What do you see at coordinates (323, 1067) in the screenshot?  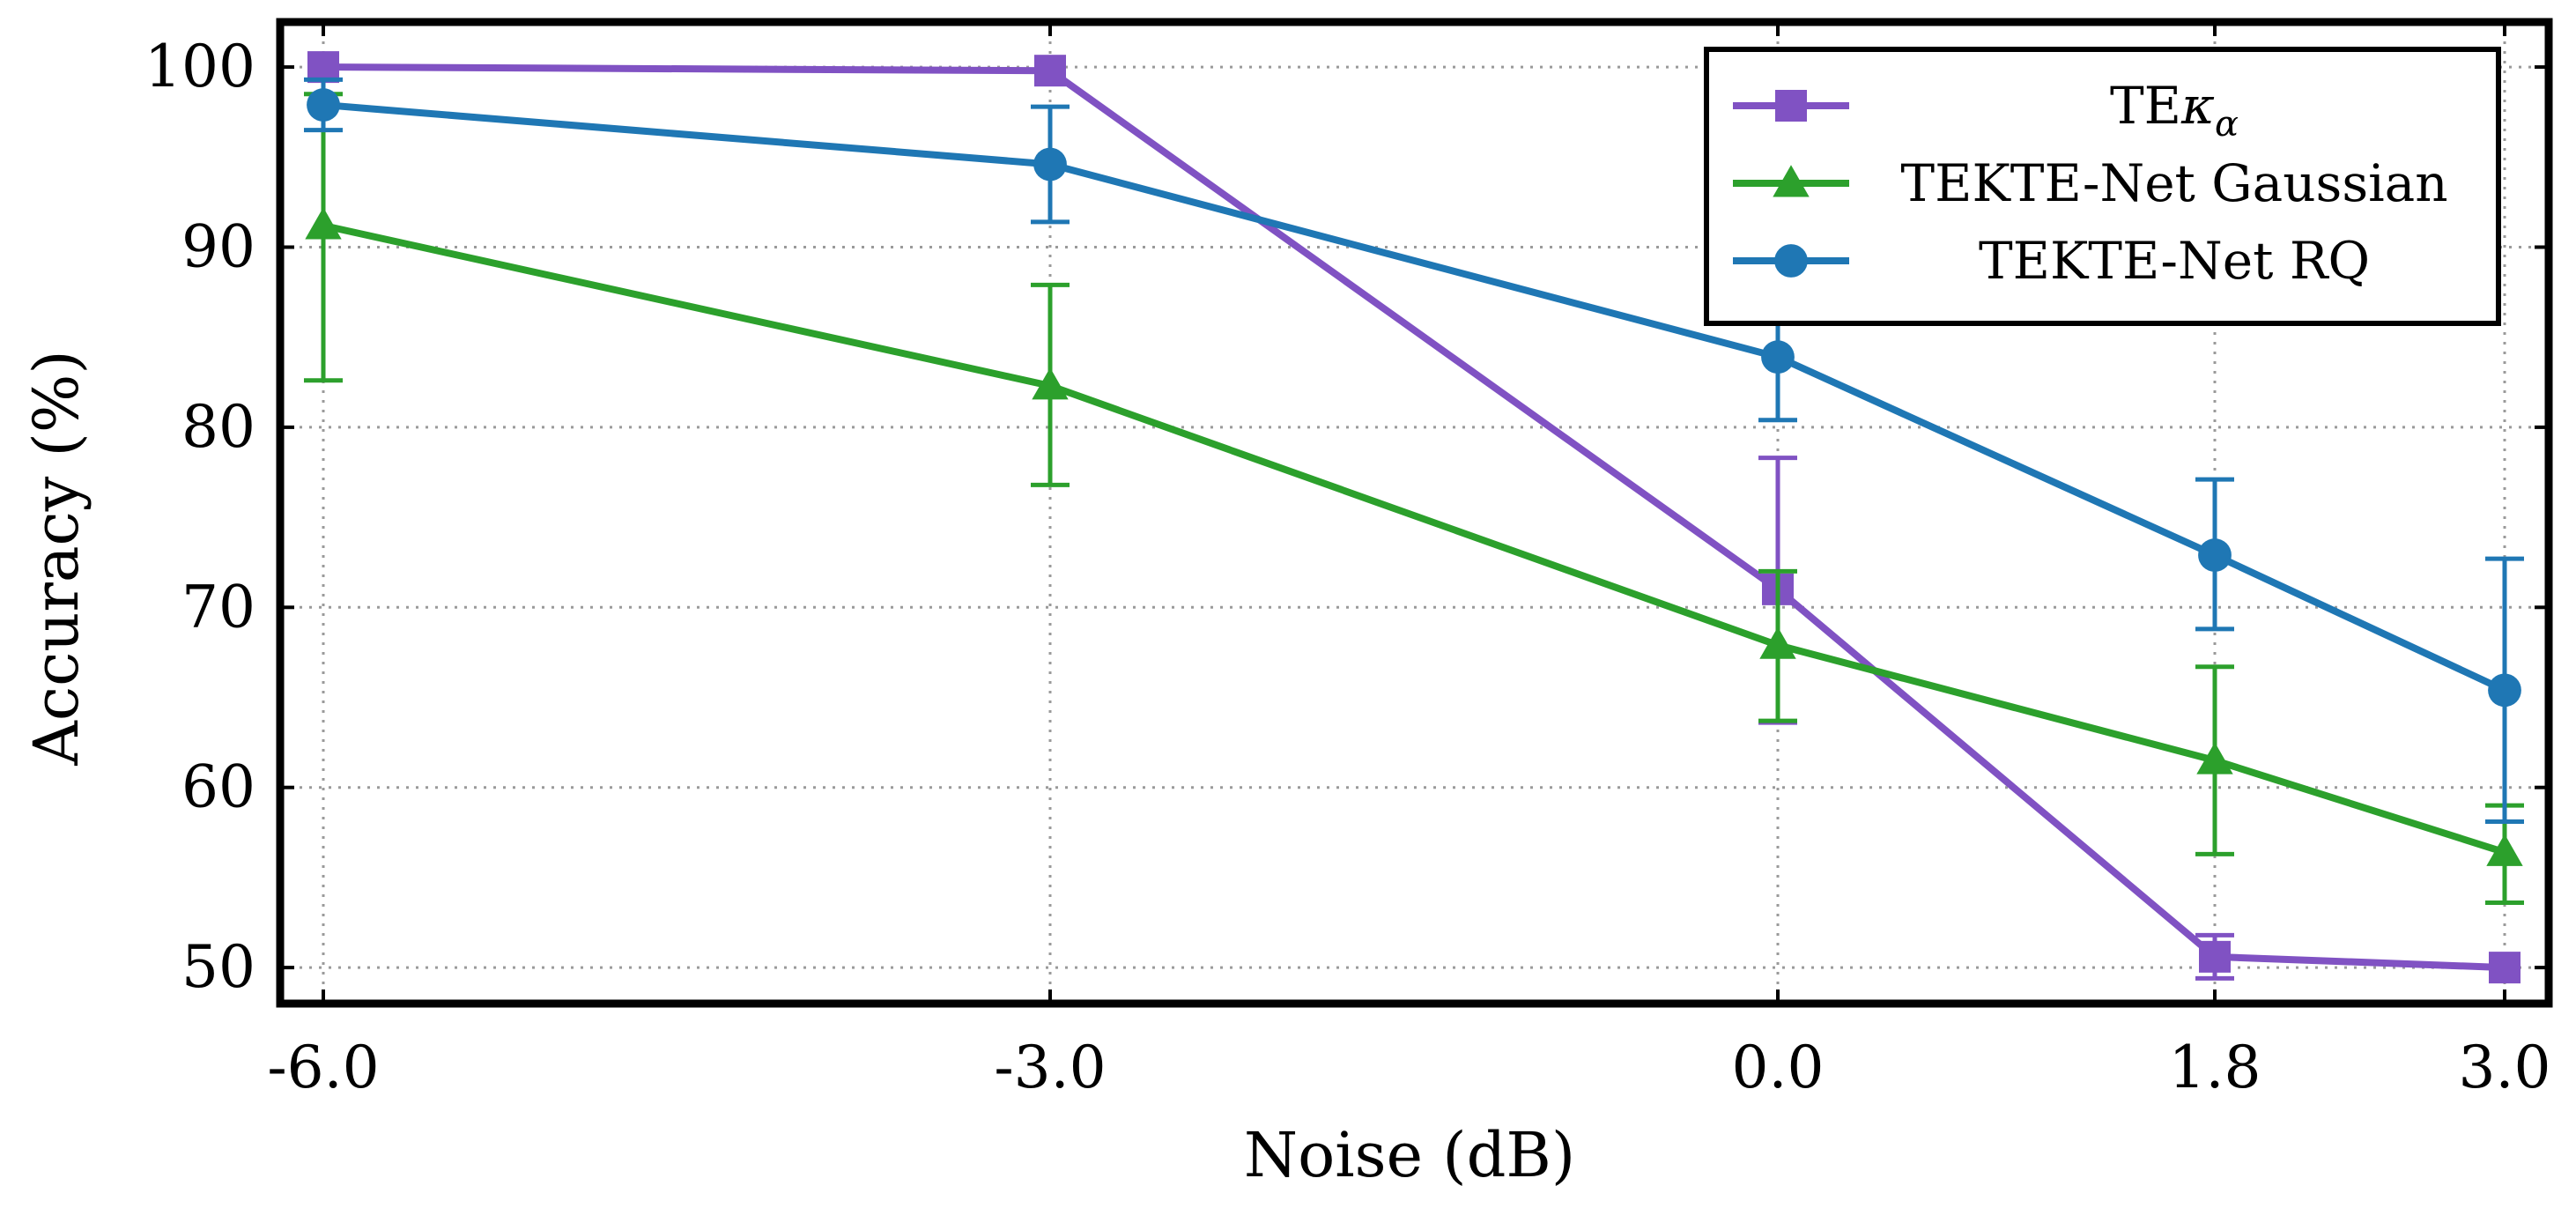 I see `x-tick-label: -6.0` at bounding box center [323, 1067].